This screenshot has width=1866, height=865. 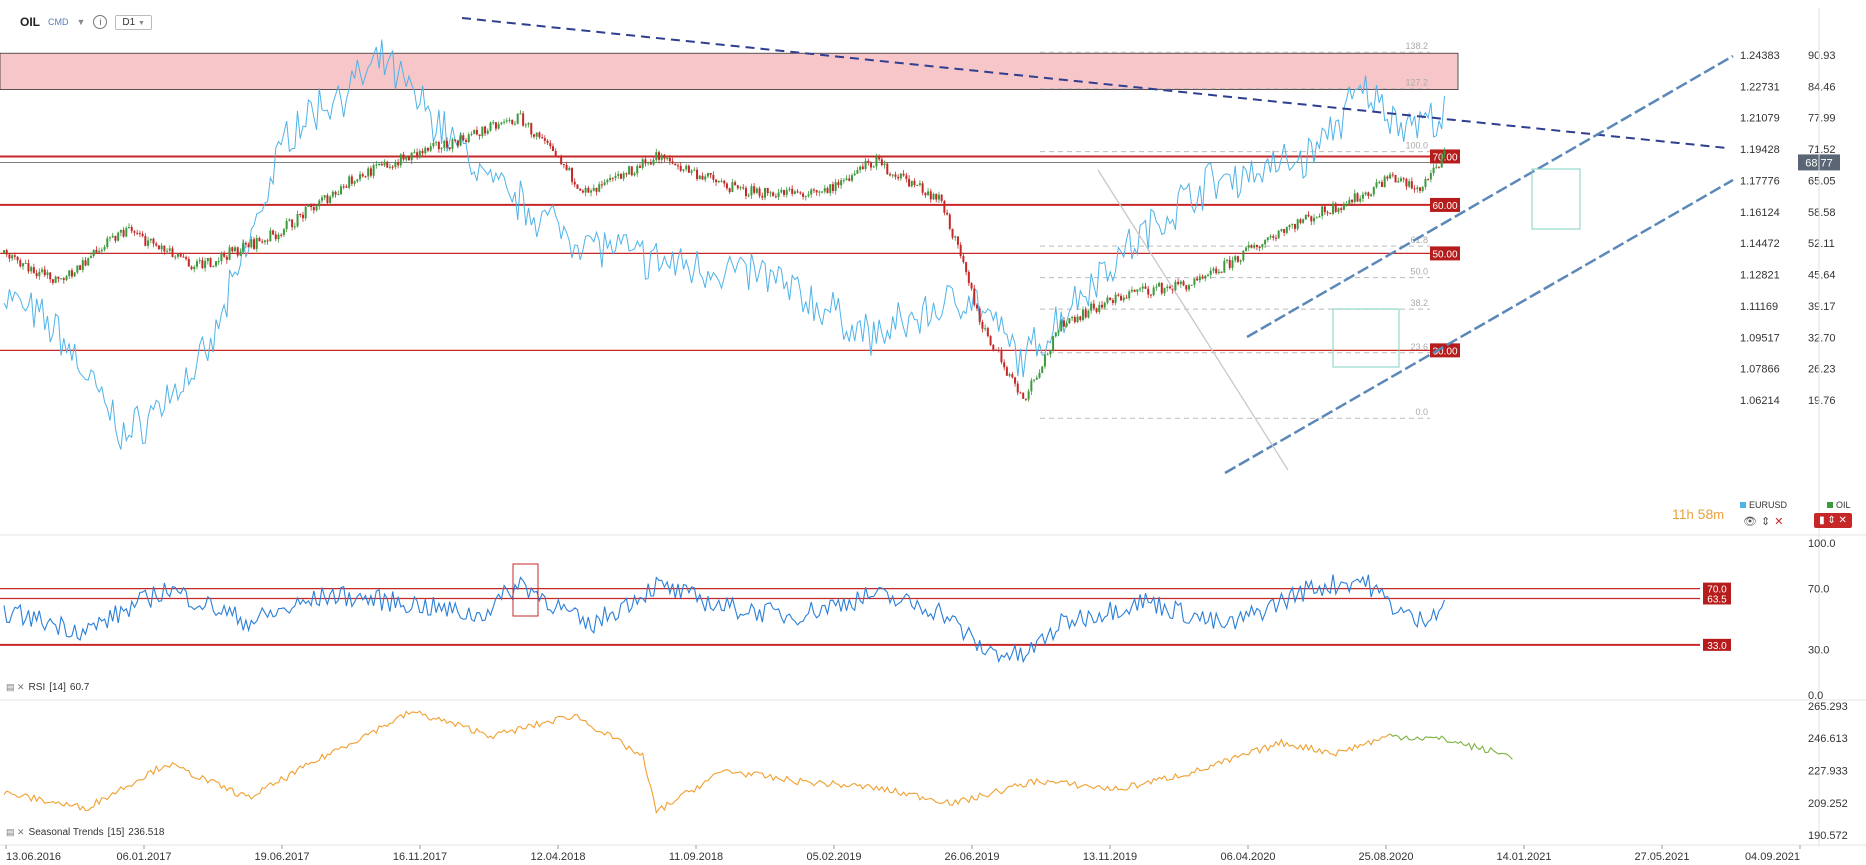 I want to click on series-color-swatch, so click(x=1743, y=505).